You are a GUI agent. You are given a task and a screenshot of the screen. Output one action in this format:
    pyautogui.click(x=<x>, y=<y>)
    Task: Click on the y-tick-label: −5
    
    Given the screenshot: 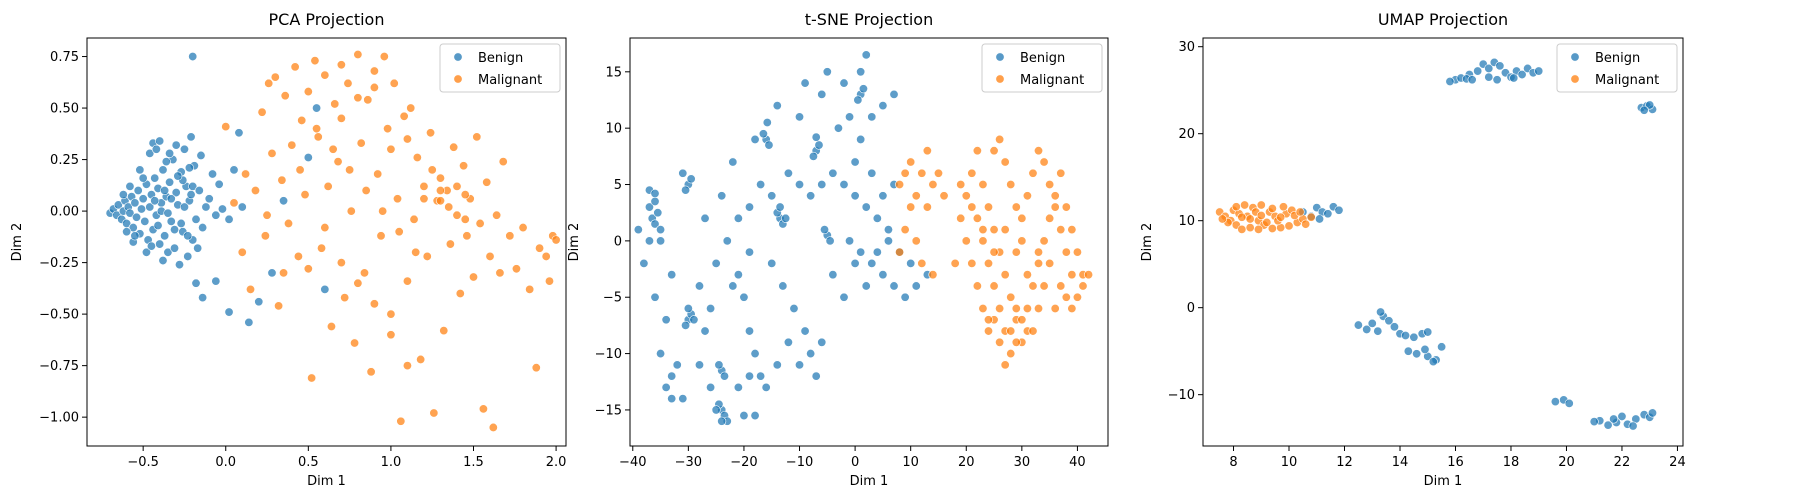 What is the action you would take?
    pyautogui.click(x=612, y=298)
    